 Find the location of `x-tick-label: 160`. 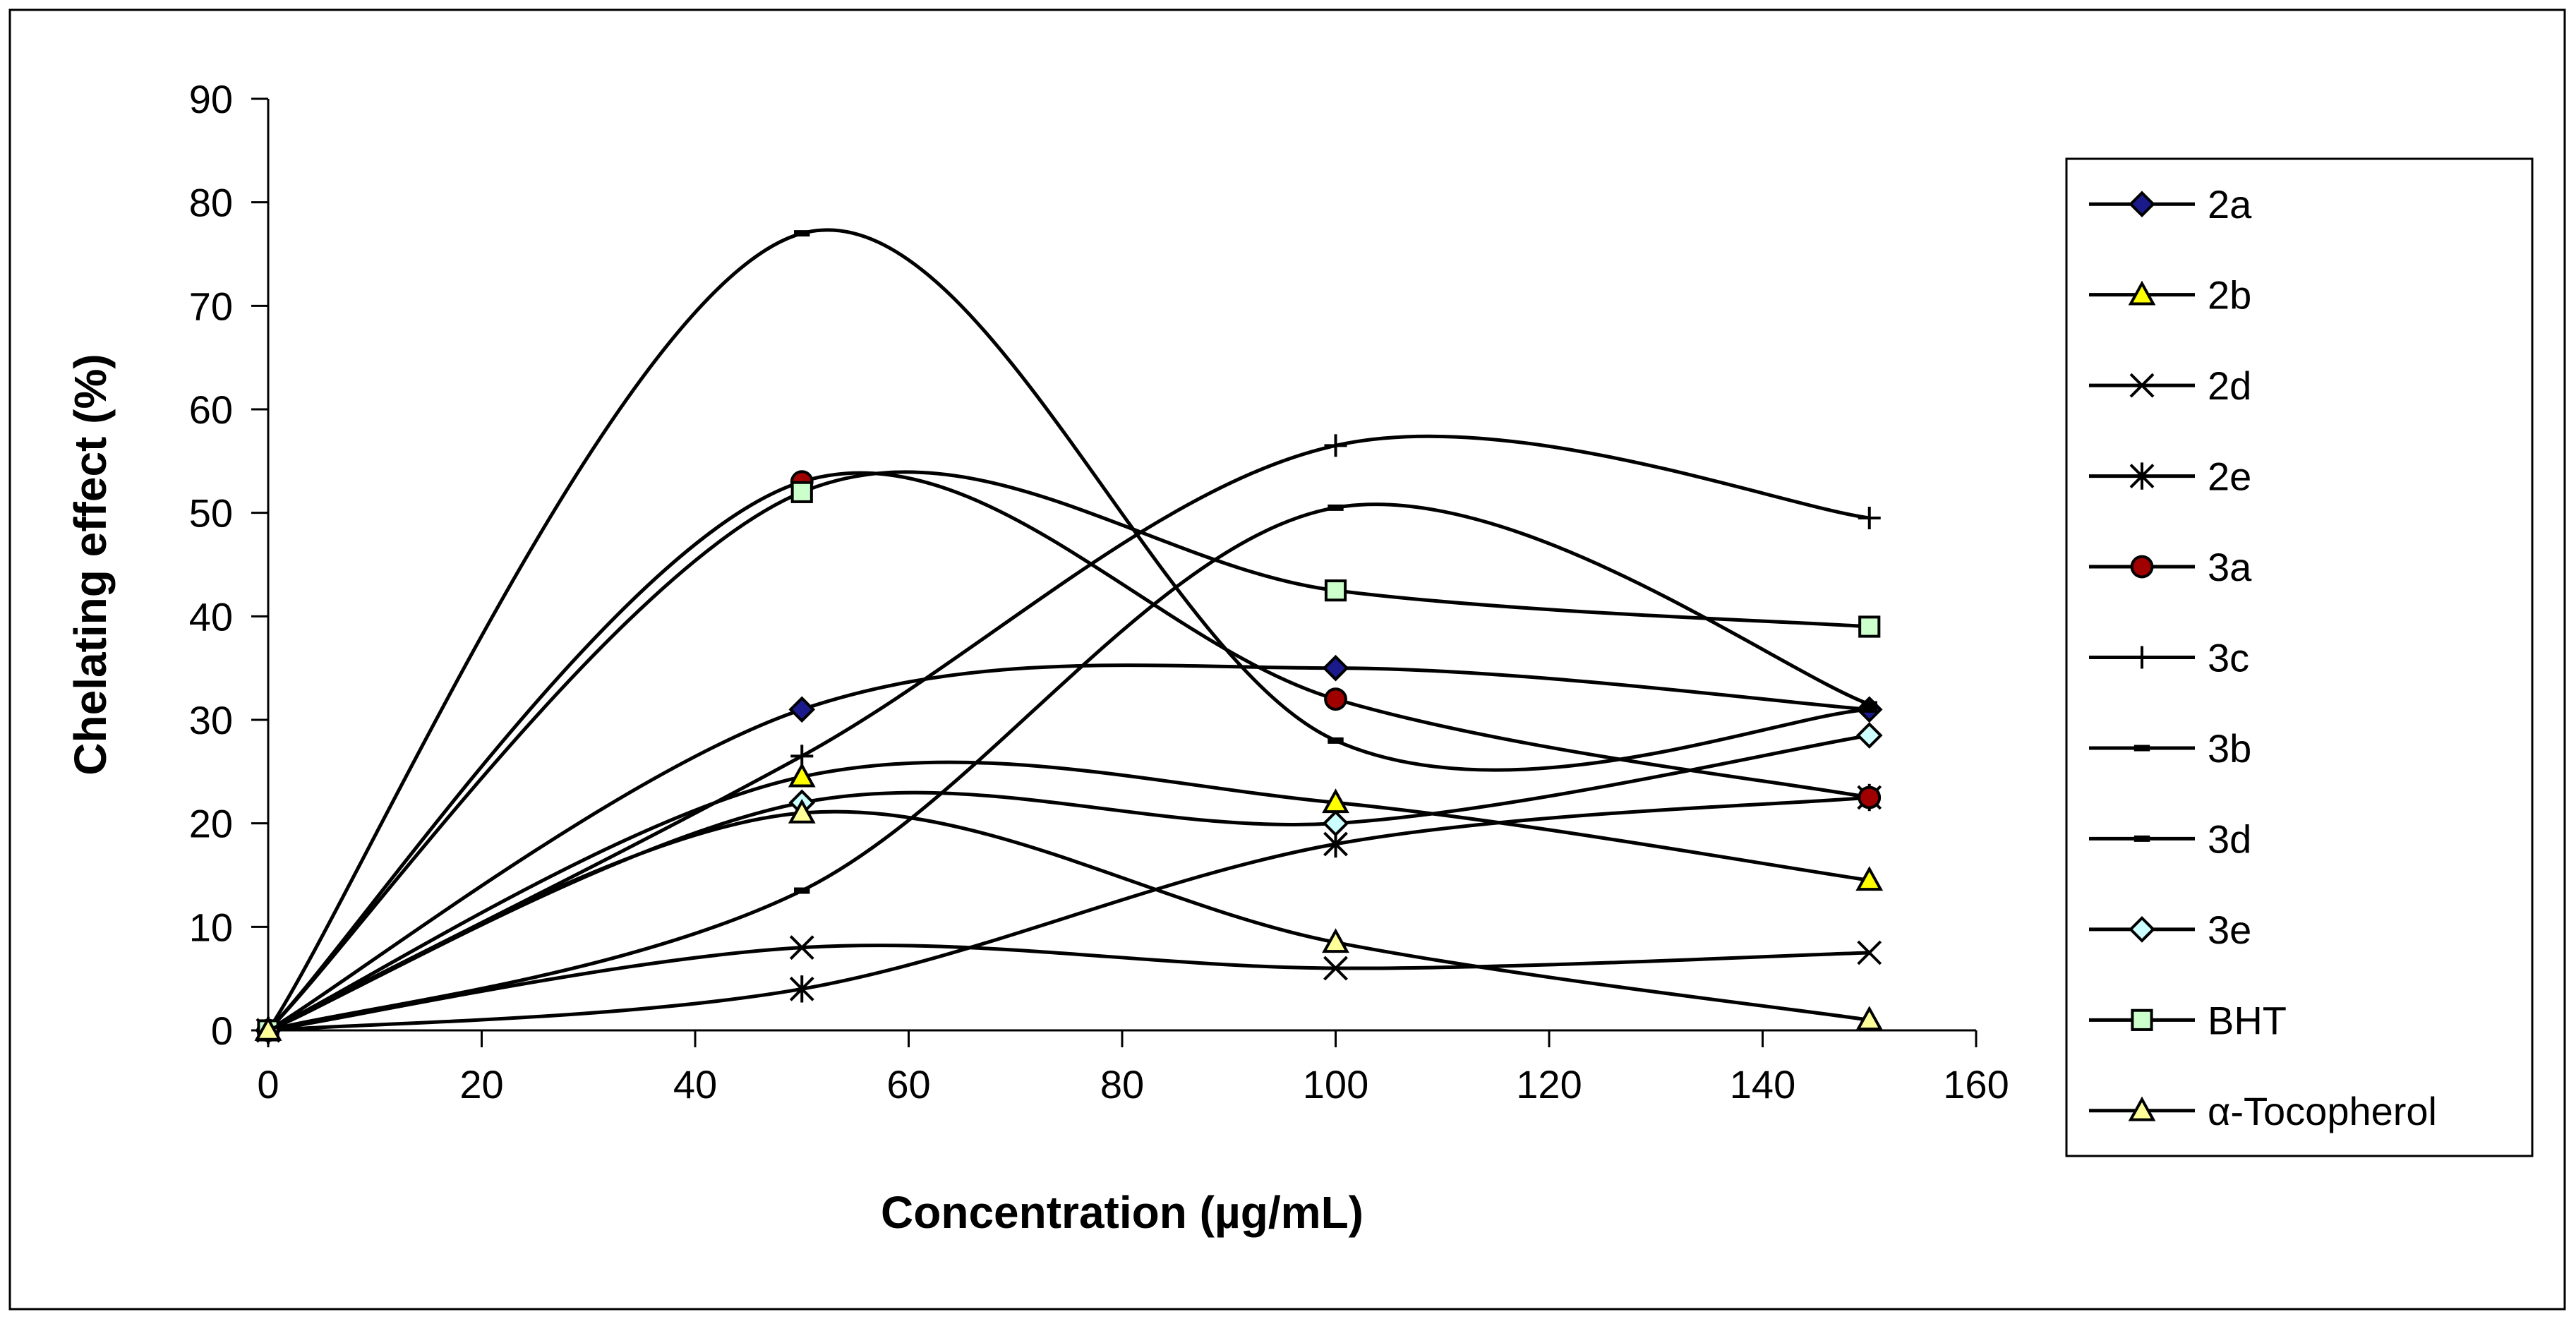

x-tick-label: 160 is located at coordinates (1976, 1084).